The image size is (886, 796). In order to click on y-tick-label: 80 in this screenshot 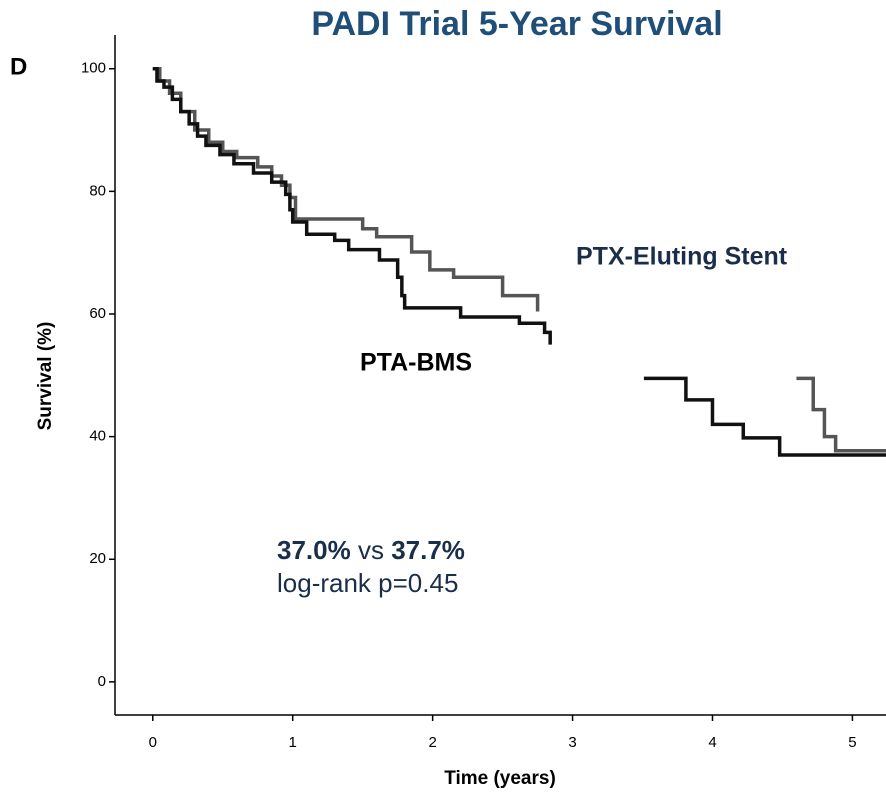, I will do `click(97, 190)`.